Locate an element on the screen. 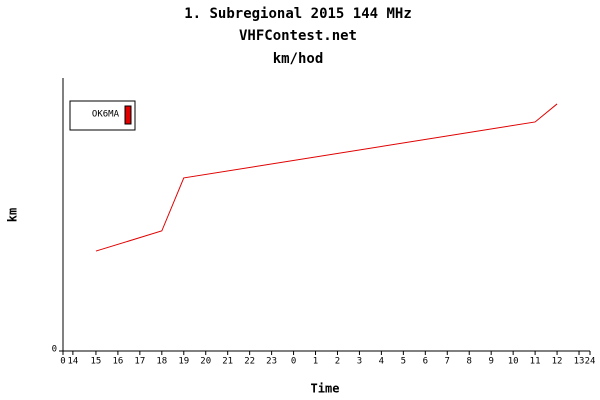 Image resolution: width=600 pixels, height=400 pixels. x-tick-label: 20 is located at coordinates (205, 362).